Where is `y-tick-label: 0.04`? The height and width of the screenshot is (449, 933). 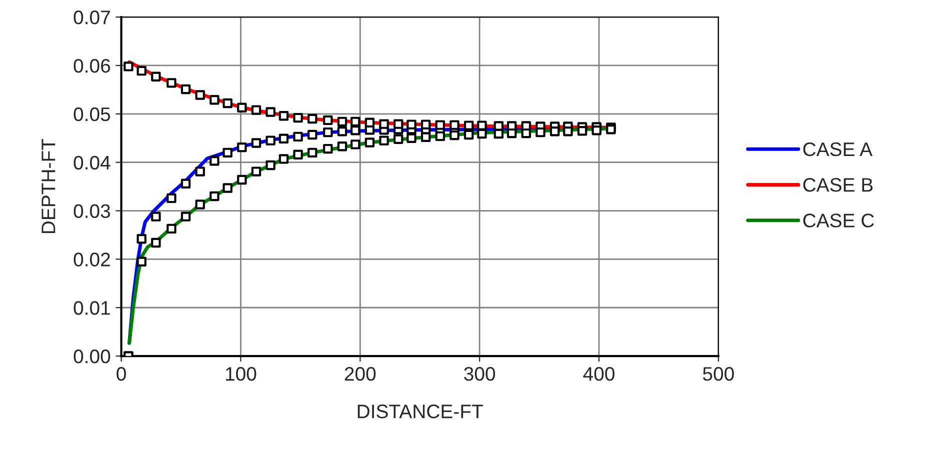
y-tick-label: 0.04 is located at coordinates (92, 163).